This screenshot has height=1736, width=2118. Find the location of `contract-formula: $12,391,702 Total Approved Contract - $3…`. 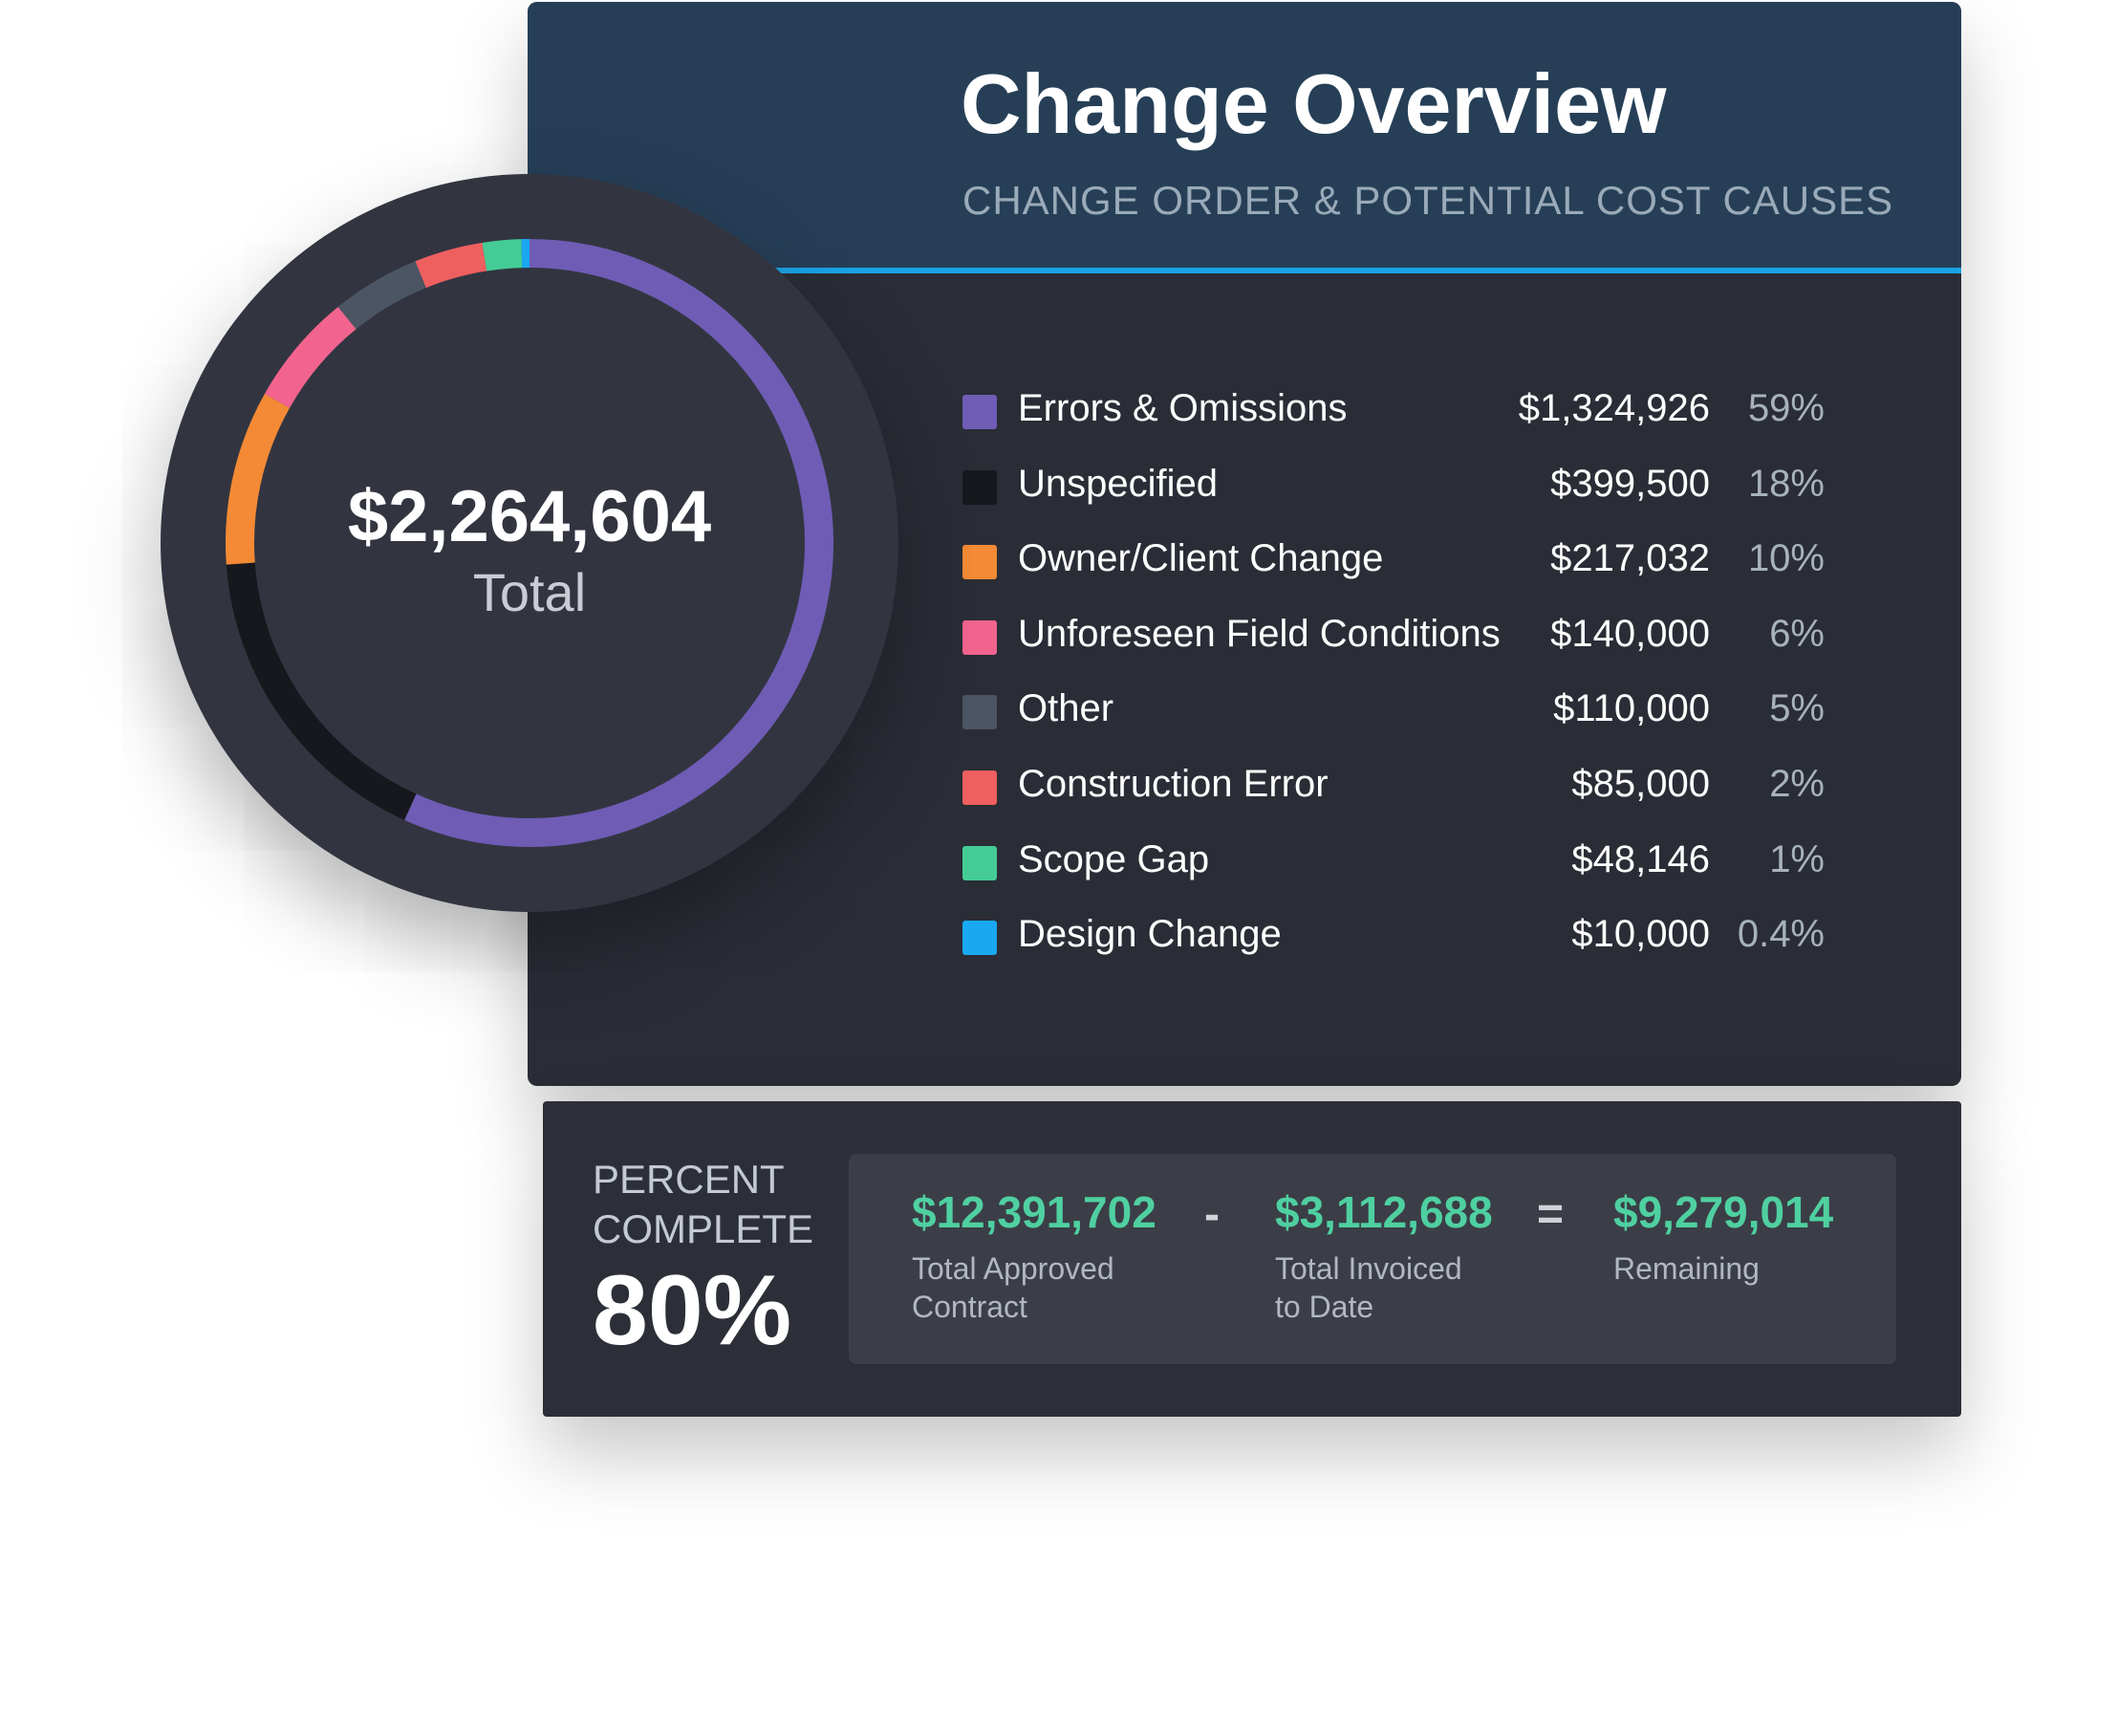

contract-formula: $12,391,702 Total Approved Contract - $3… is located at coordinates (1372, 1259).